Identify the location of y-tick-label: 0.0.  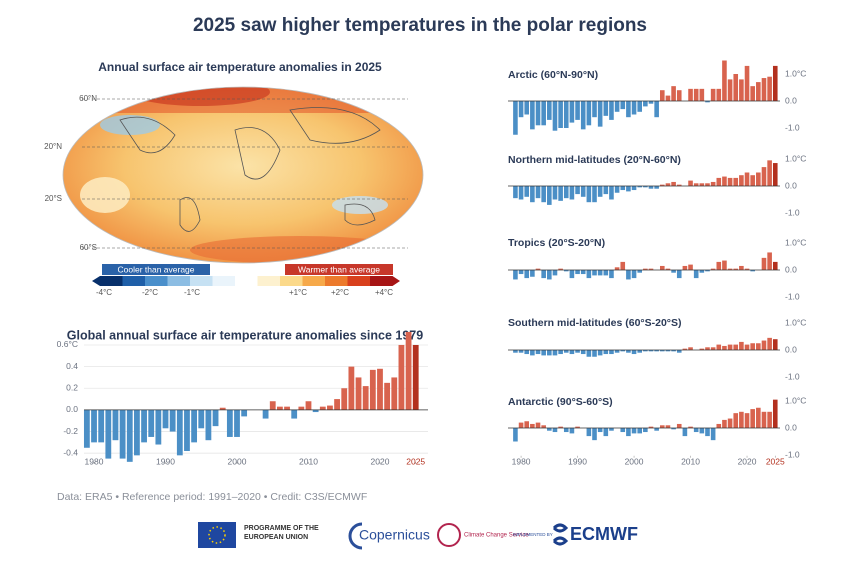
(72, 409).